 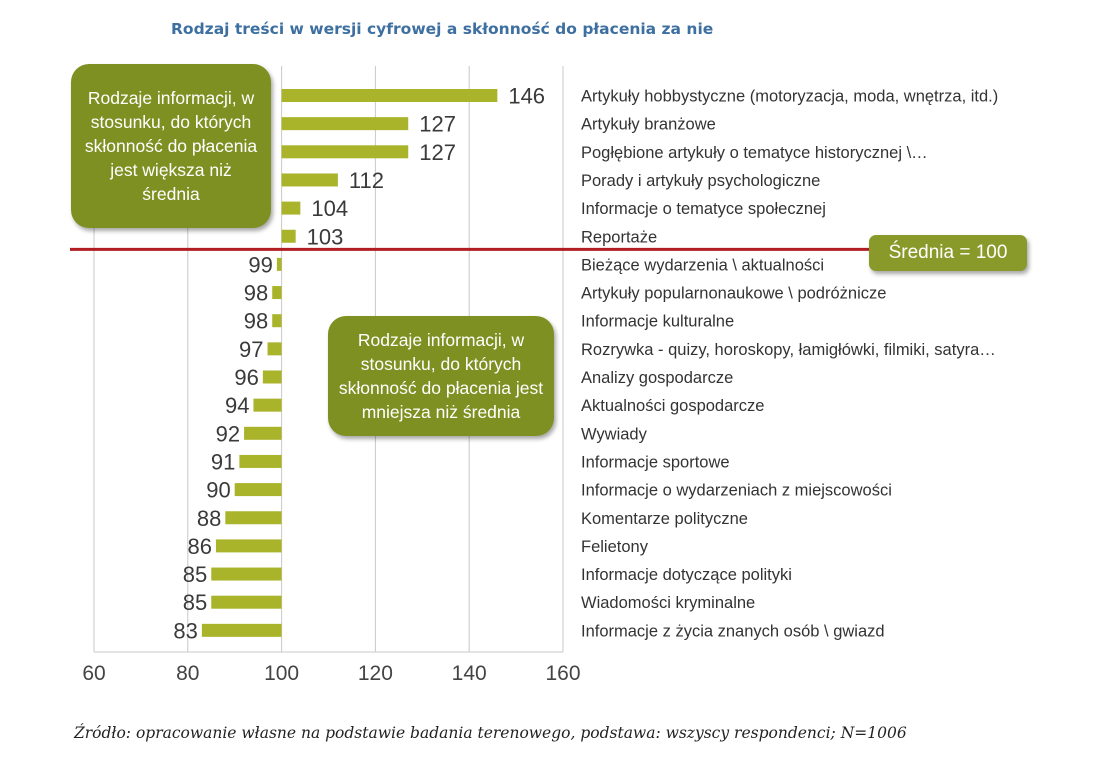 I want to click on category-label: Artykuły popularnonaukowe \ podróżnicze, so click(x=733, y=294).